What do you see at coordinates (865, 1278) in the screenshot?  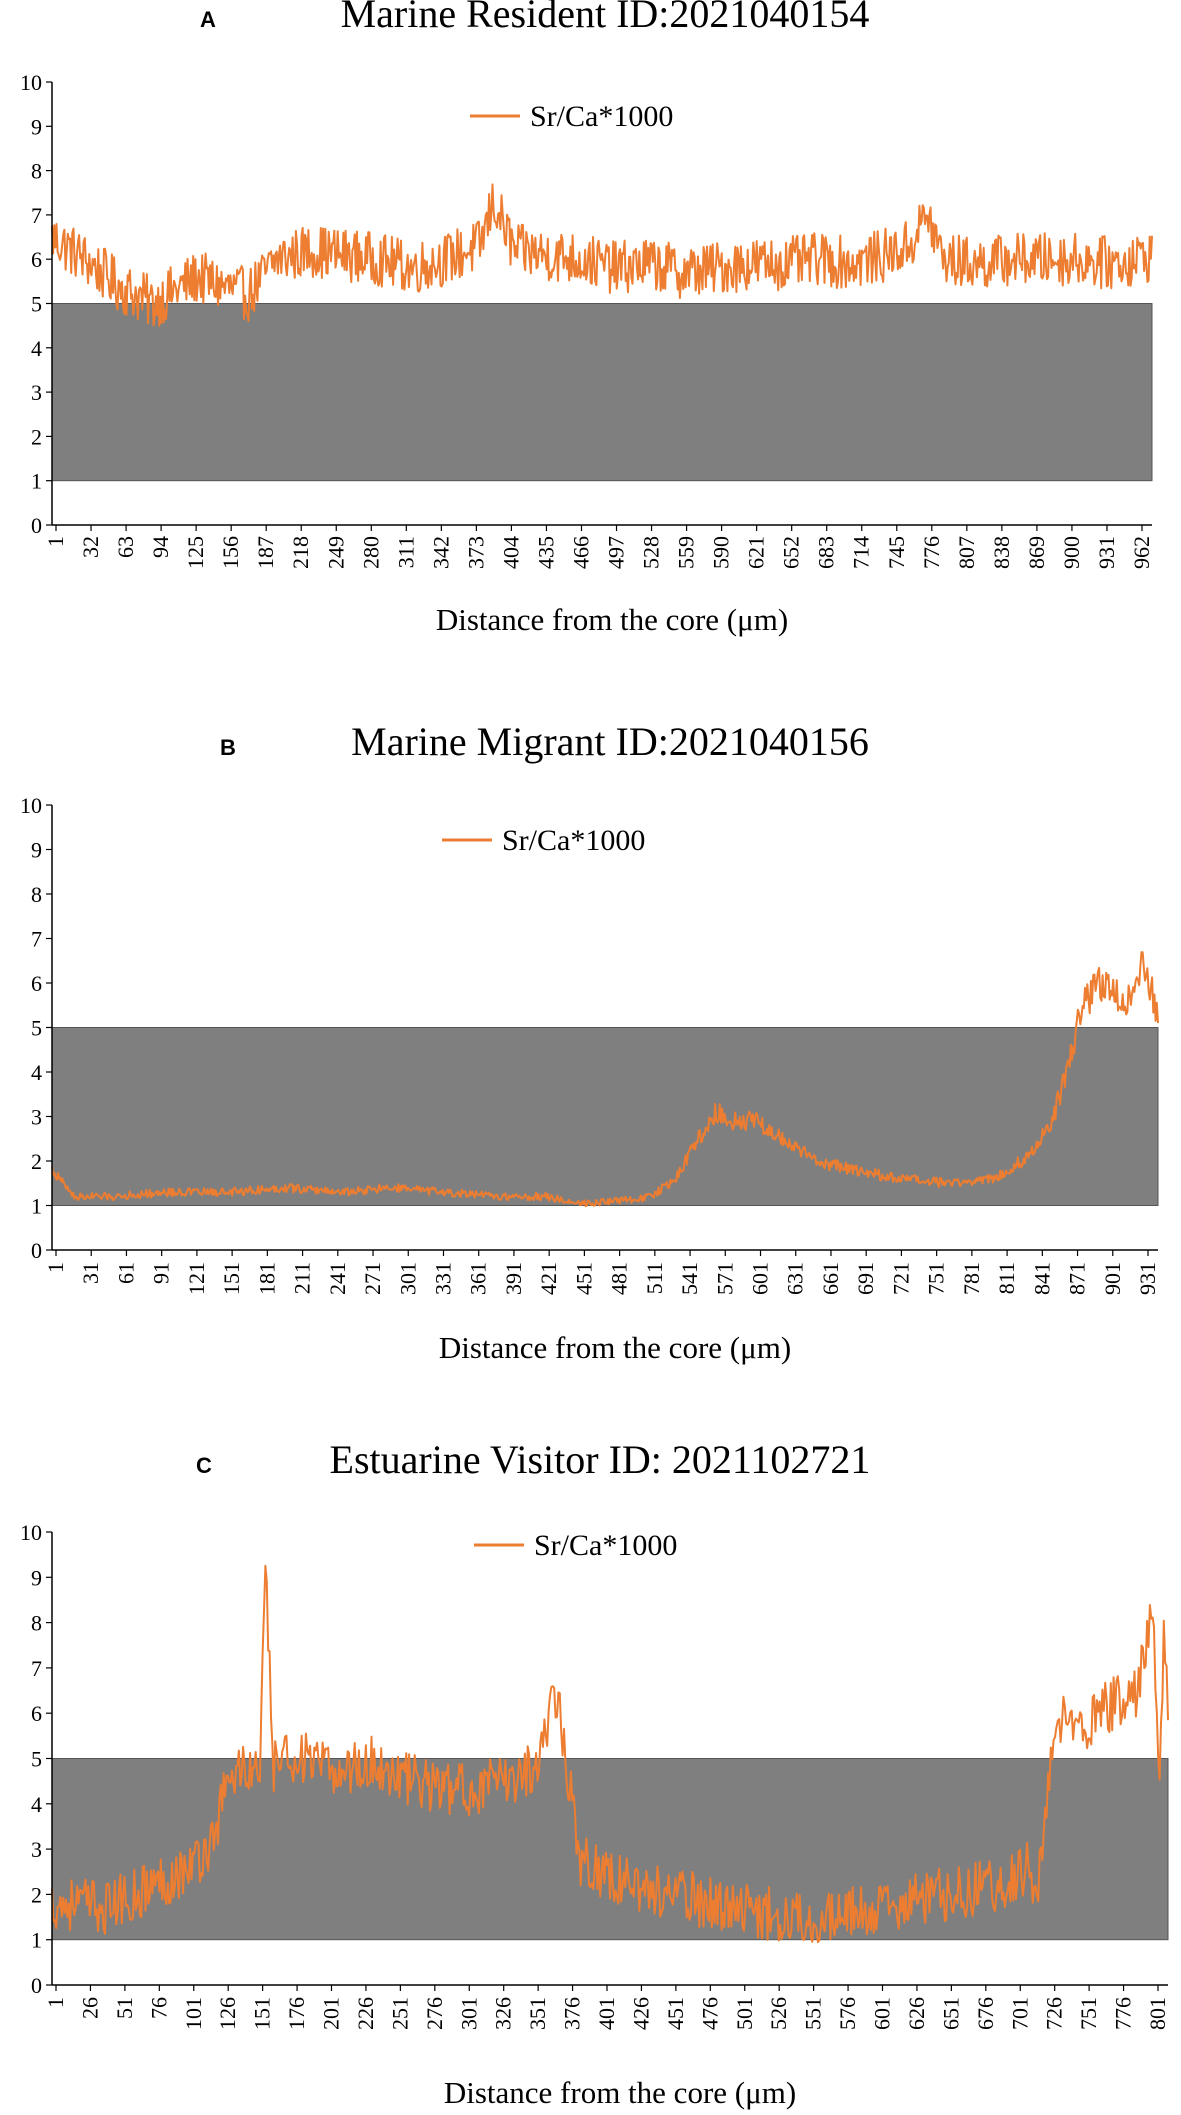 I see `x-tick-label: 691` at bounding box center [865, 1278].